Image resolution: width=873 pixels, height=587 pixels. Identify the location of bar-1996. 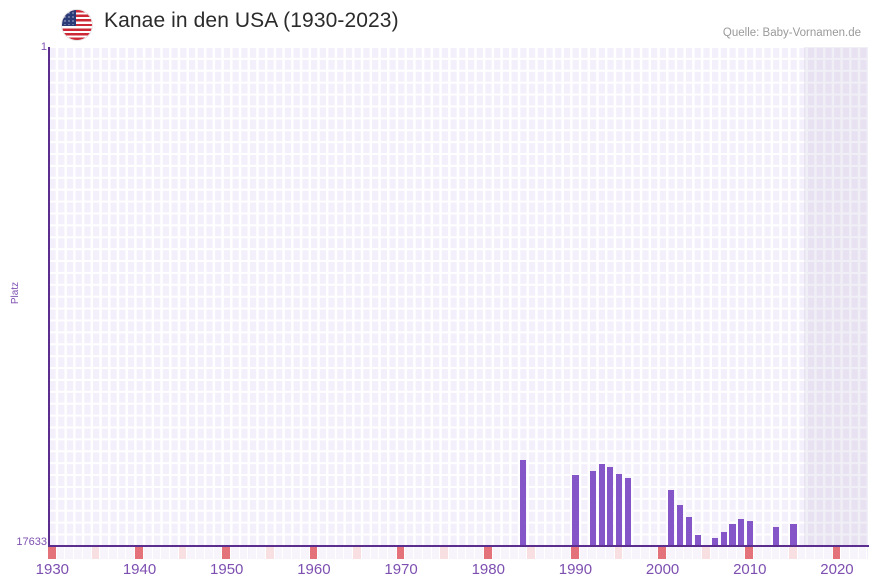
(627, 512).